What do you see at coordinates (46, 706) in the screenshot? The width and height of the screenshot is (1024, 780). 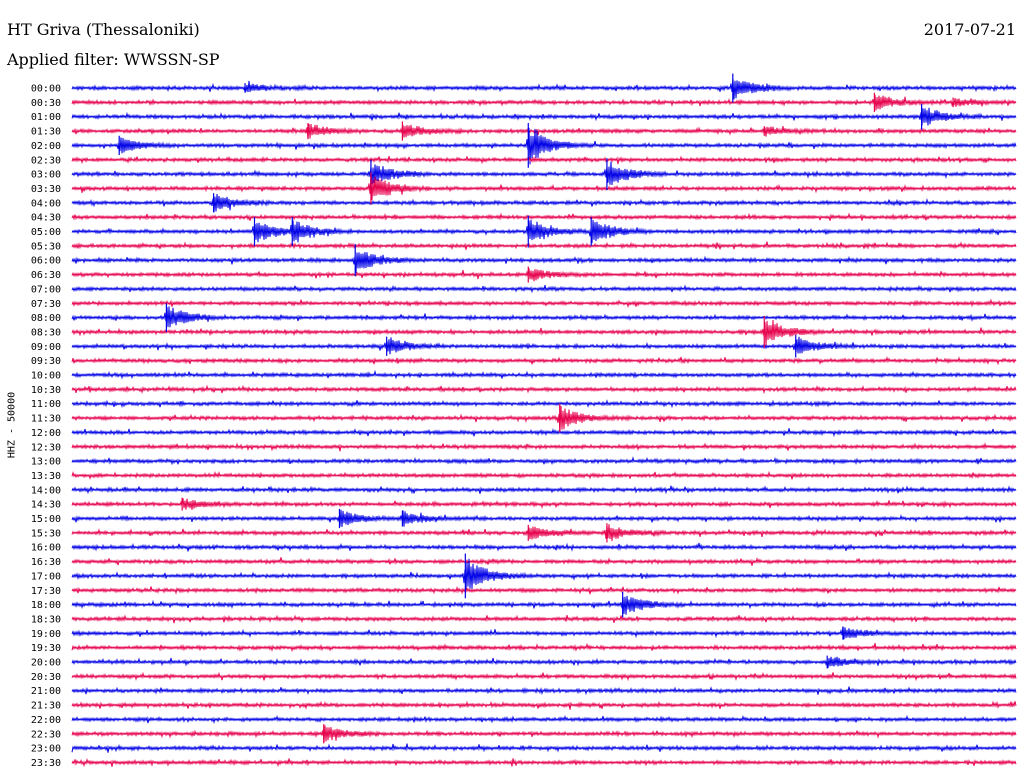 I see `row-time-label: 21:30` at bounding box center [46, 706].